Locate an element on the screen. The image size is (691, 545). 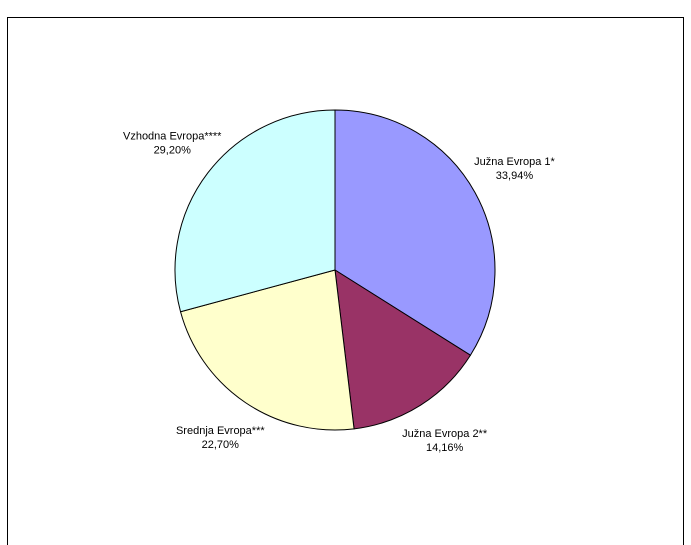
slice-label: Srednja Evropa*** is located at coordinates (220, 431).